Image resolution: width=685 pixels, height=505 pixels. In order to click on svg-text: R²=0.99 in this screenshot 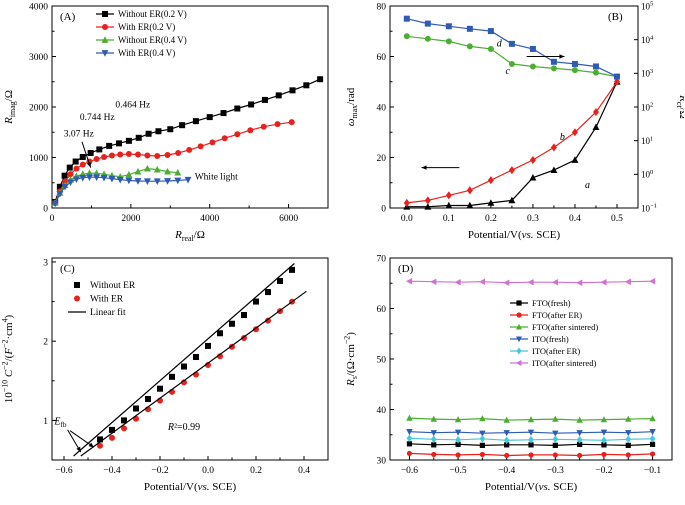, I will do `click(183, 427)`.